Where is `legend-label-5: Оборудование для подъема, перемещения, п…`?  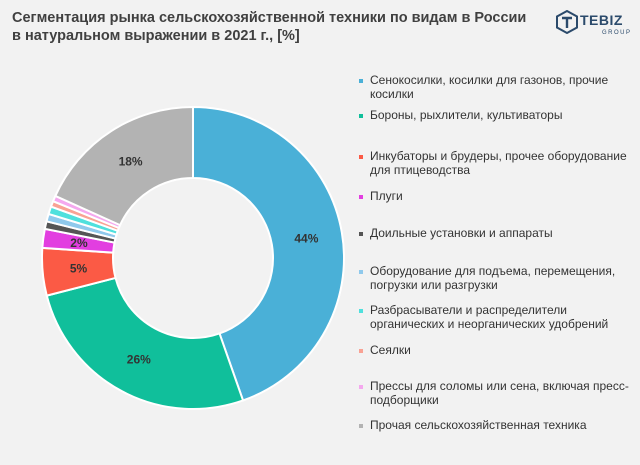 legend-label-5: Оборудование для подъема, перемещения, п… is located at coordinates (493, 278).